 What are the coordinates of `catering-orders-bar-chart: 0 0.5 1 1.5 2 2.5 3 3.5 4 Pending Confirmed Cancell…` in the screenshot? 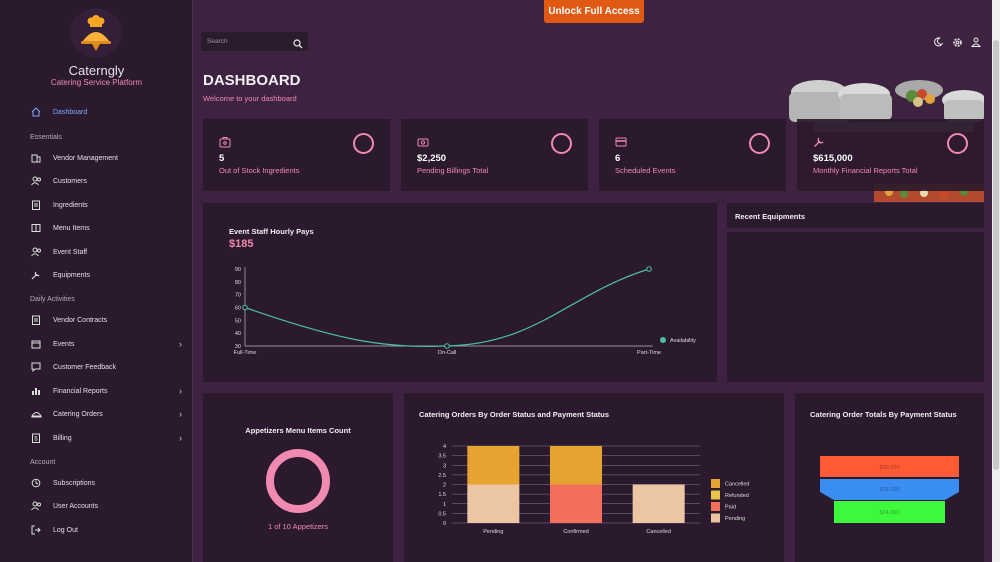 It's located at (593, 489).